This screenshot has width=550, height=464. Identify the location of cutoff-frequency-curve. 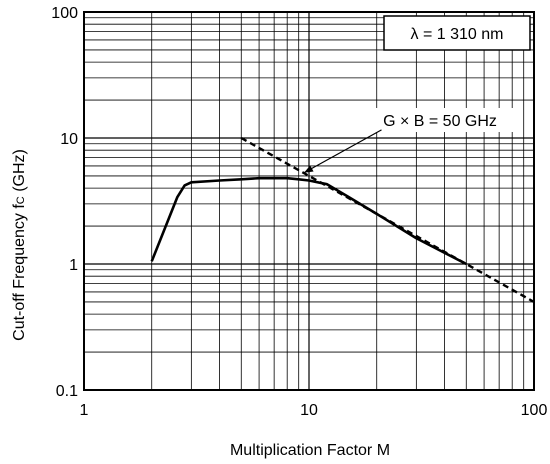
(308, 221).